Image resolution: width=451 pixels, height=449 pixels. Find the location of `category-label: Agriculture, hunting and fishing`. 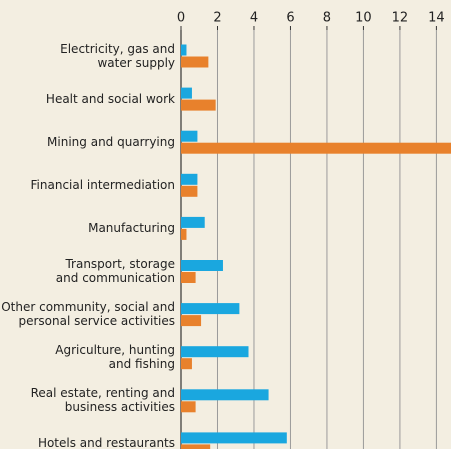

category-label: Agriculture, hunting and fishing is located at coordinates (115, 357).